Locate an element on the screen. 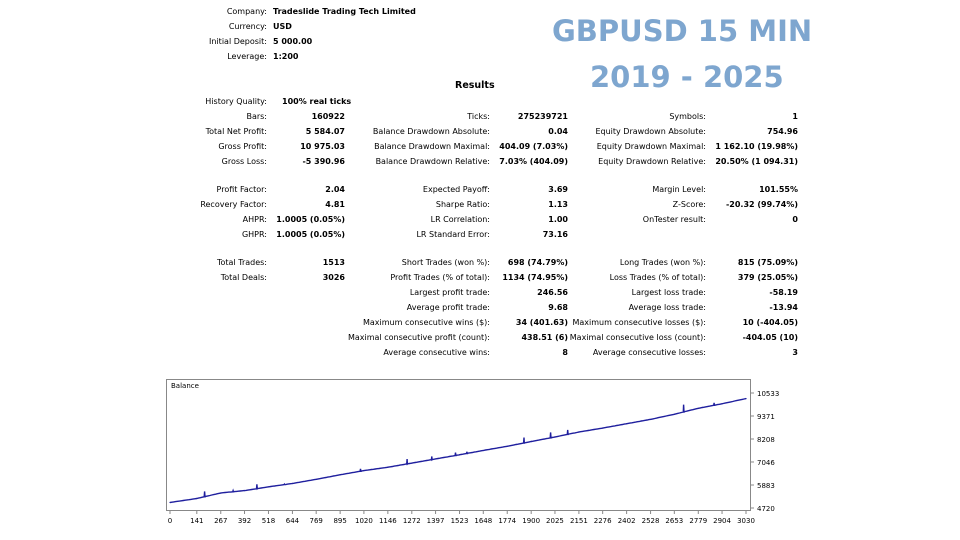  col3-label-1: Equity Drawdown Absolute: is located at coordinates (650, 131).